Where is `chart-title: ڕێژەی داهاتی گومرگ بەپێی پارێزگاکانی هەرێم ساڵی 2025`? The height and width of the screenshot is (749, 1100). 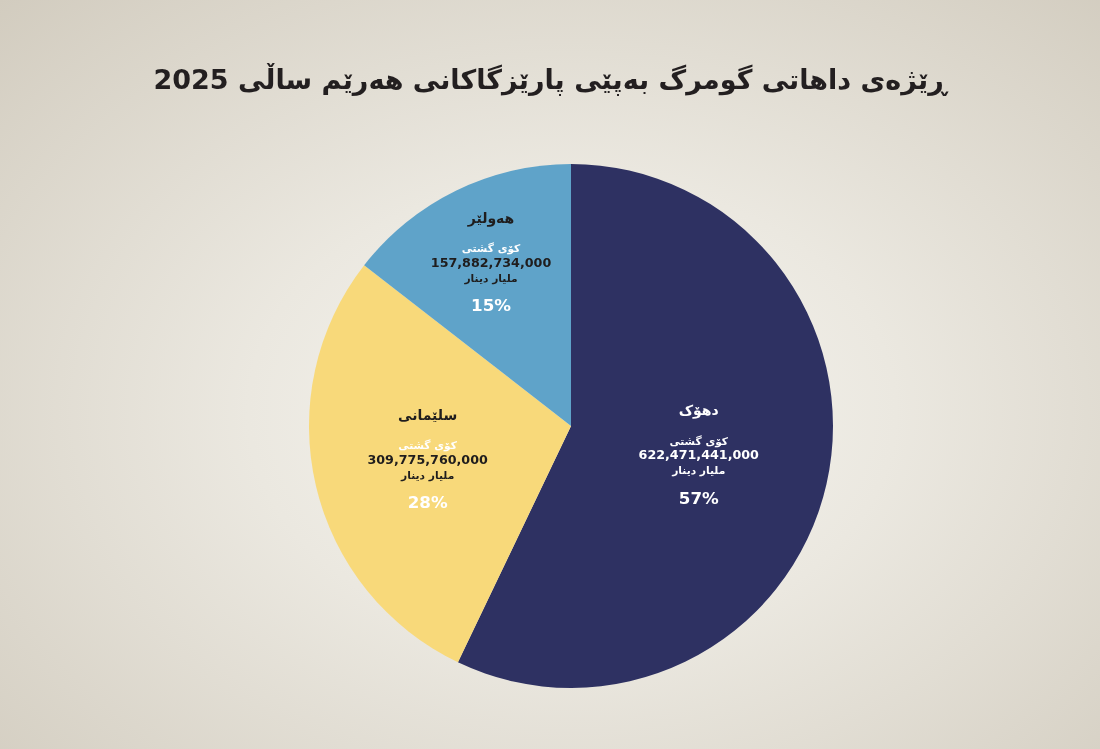 chart-title: ڕێژەی داهاتی گومرگ بەپێی پارێزگاکانی هەرێم ساڵی 2025 is located at coordinates (551, 80).